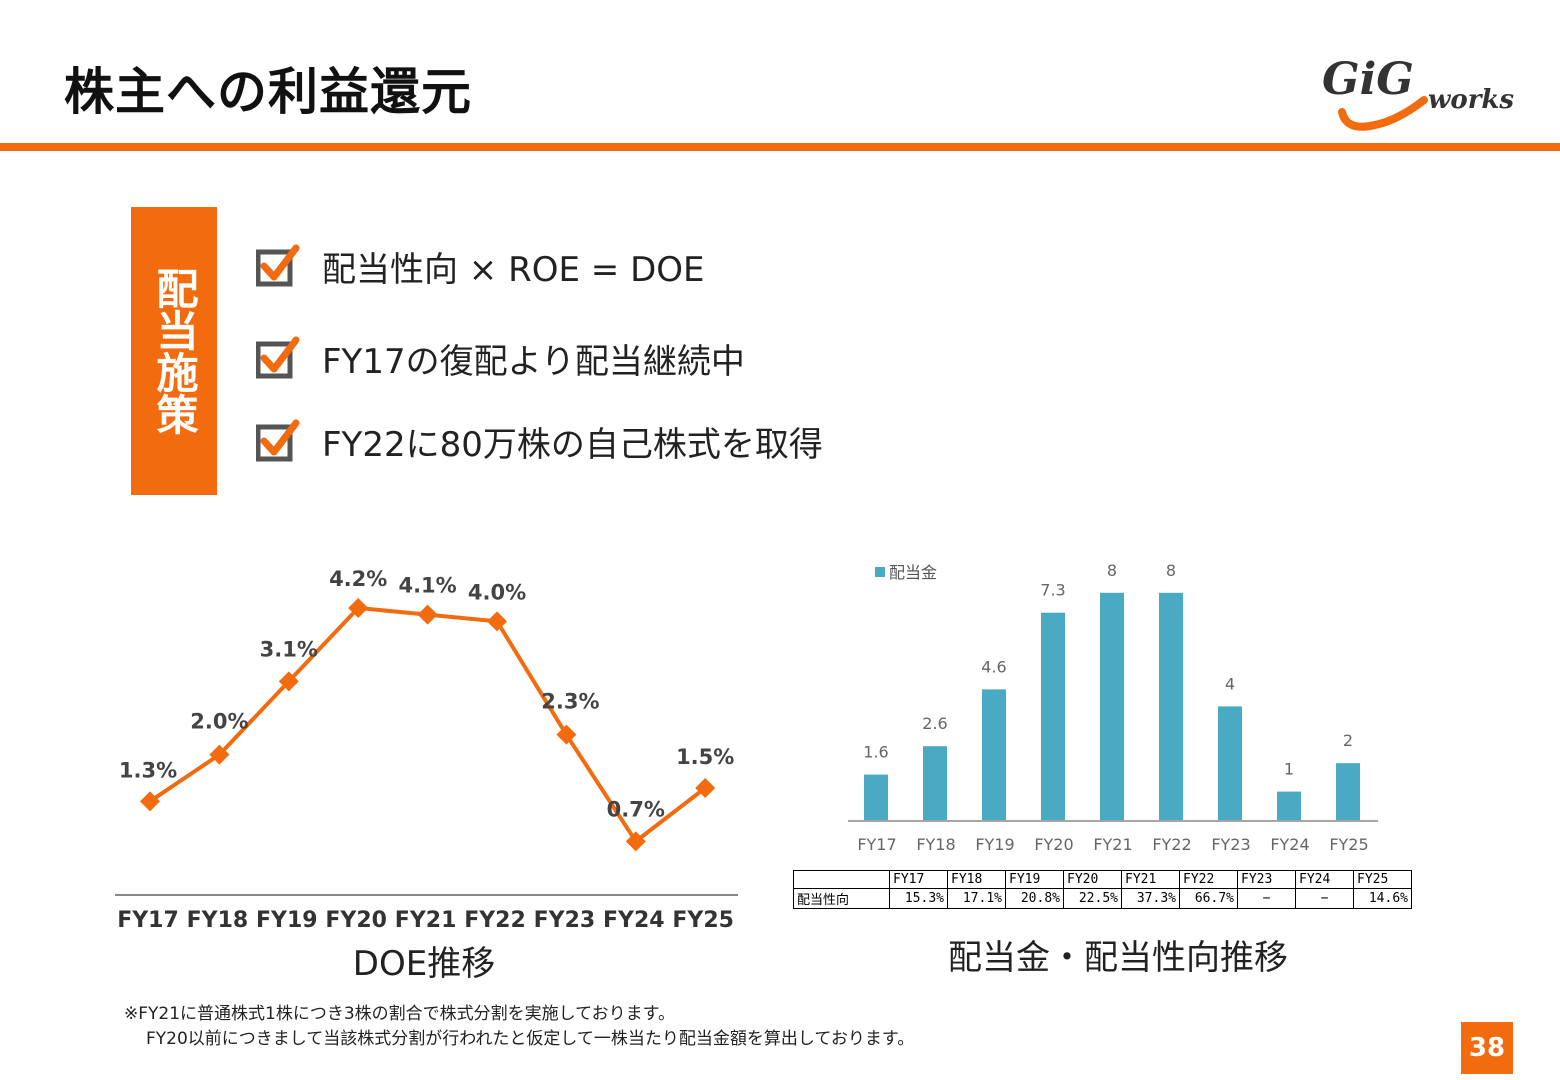  I want to click on dividend-tick-label: FY25, so click(1348, 844).